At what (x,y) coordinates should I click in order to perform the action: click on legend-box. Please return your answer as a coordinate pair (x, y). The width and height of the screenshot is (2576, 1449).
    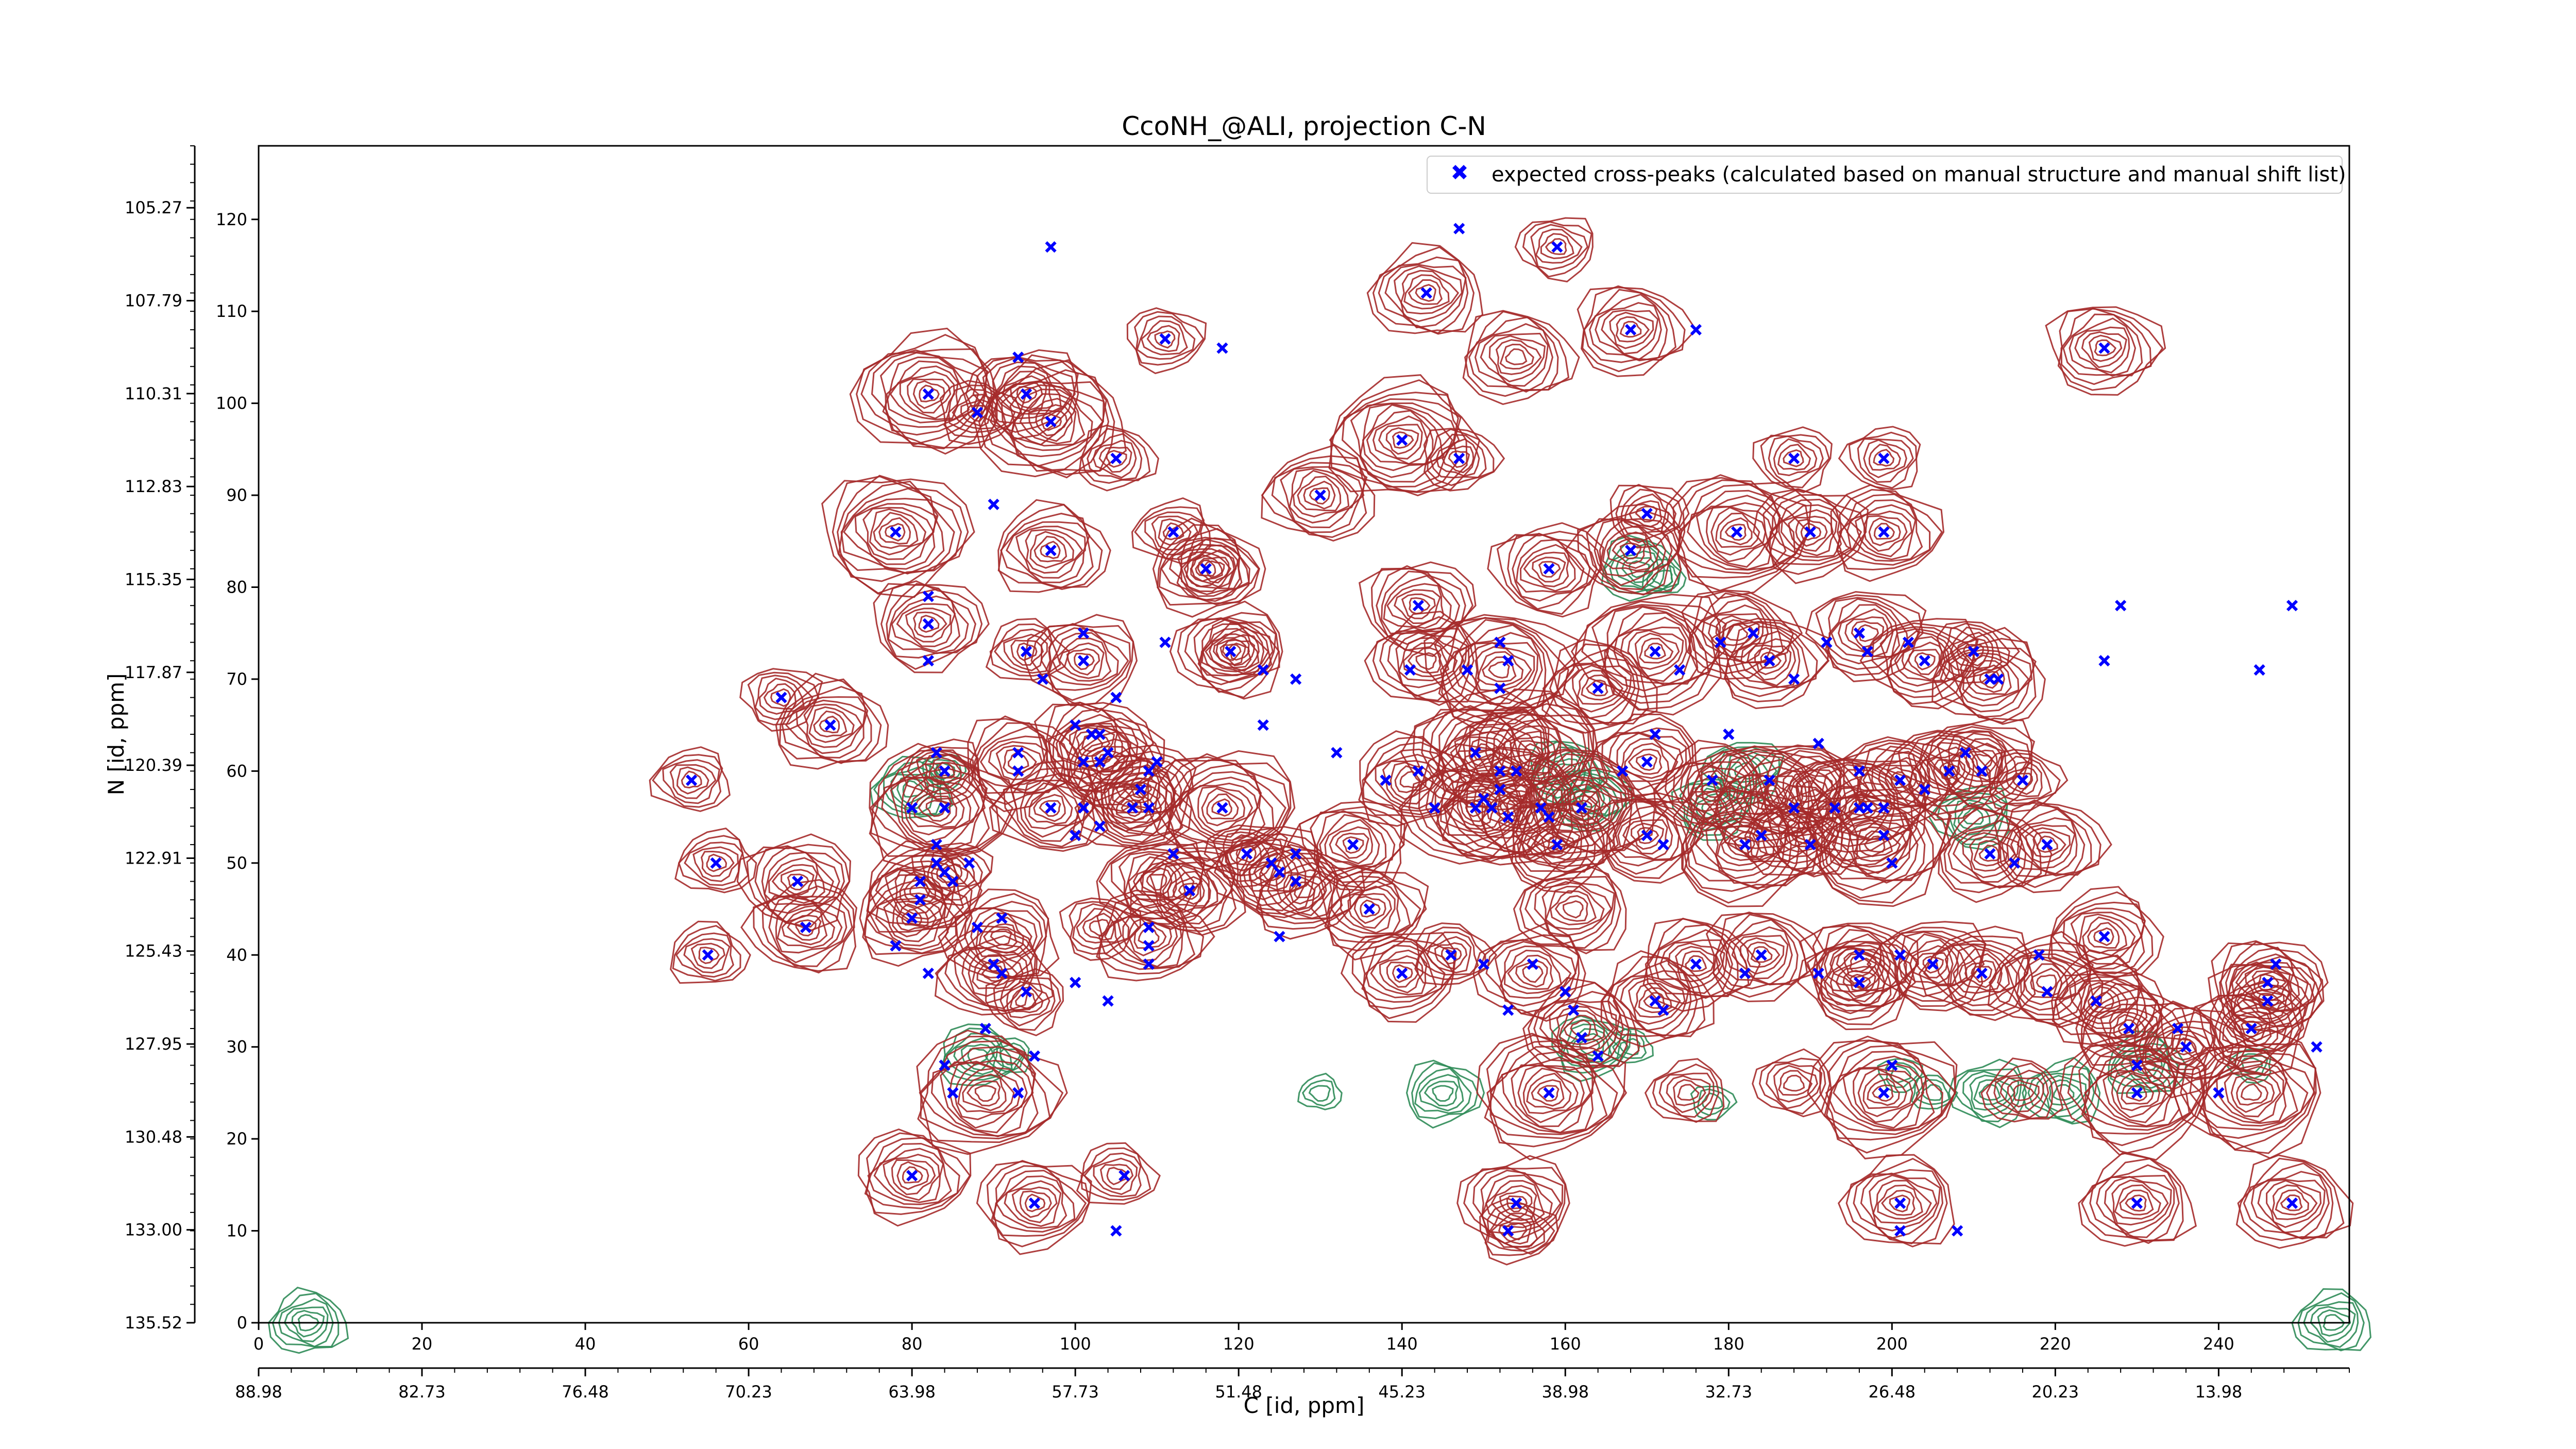
    Looking at the image, I should click on (1885, 175).